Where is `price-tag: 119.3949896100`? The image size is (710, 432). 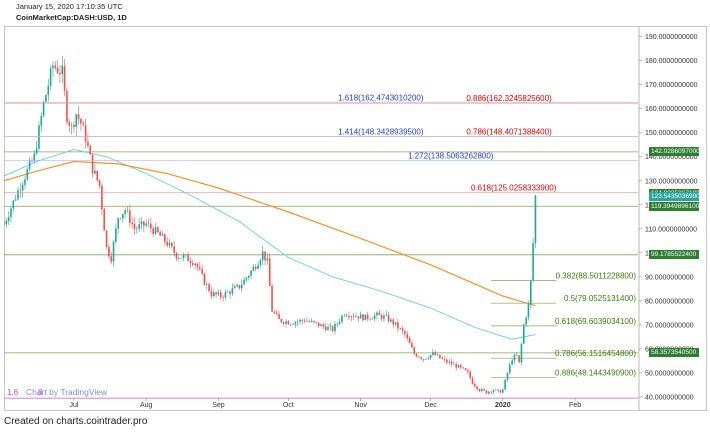 price-tag: 119.3949896100 is located at coordinates (674, 206).